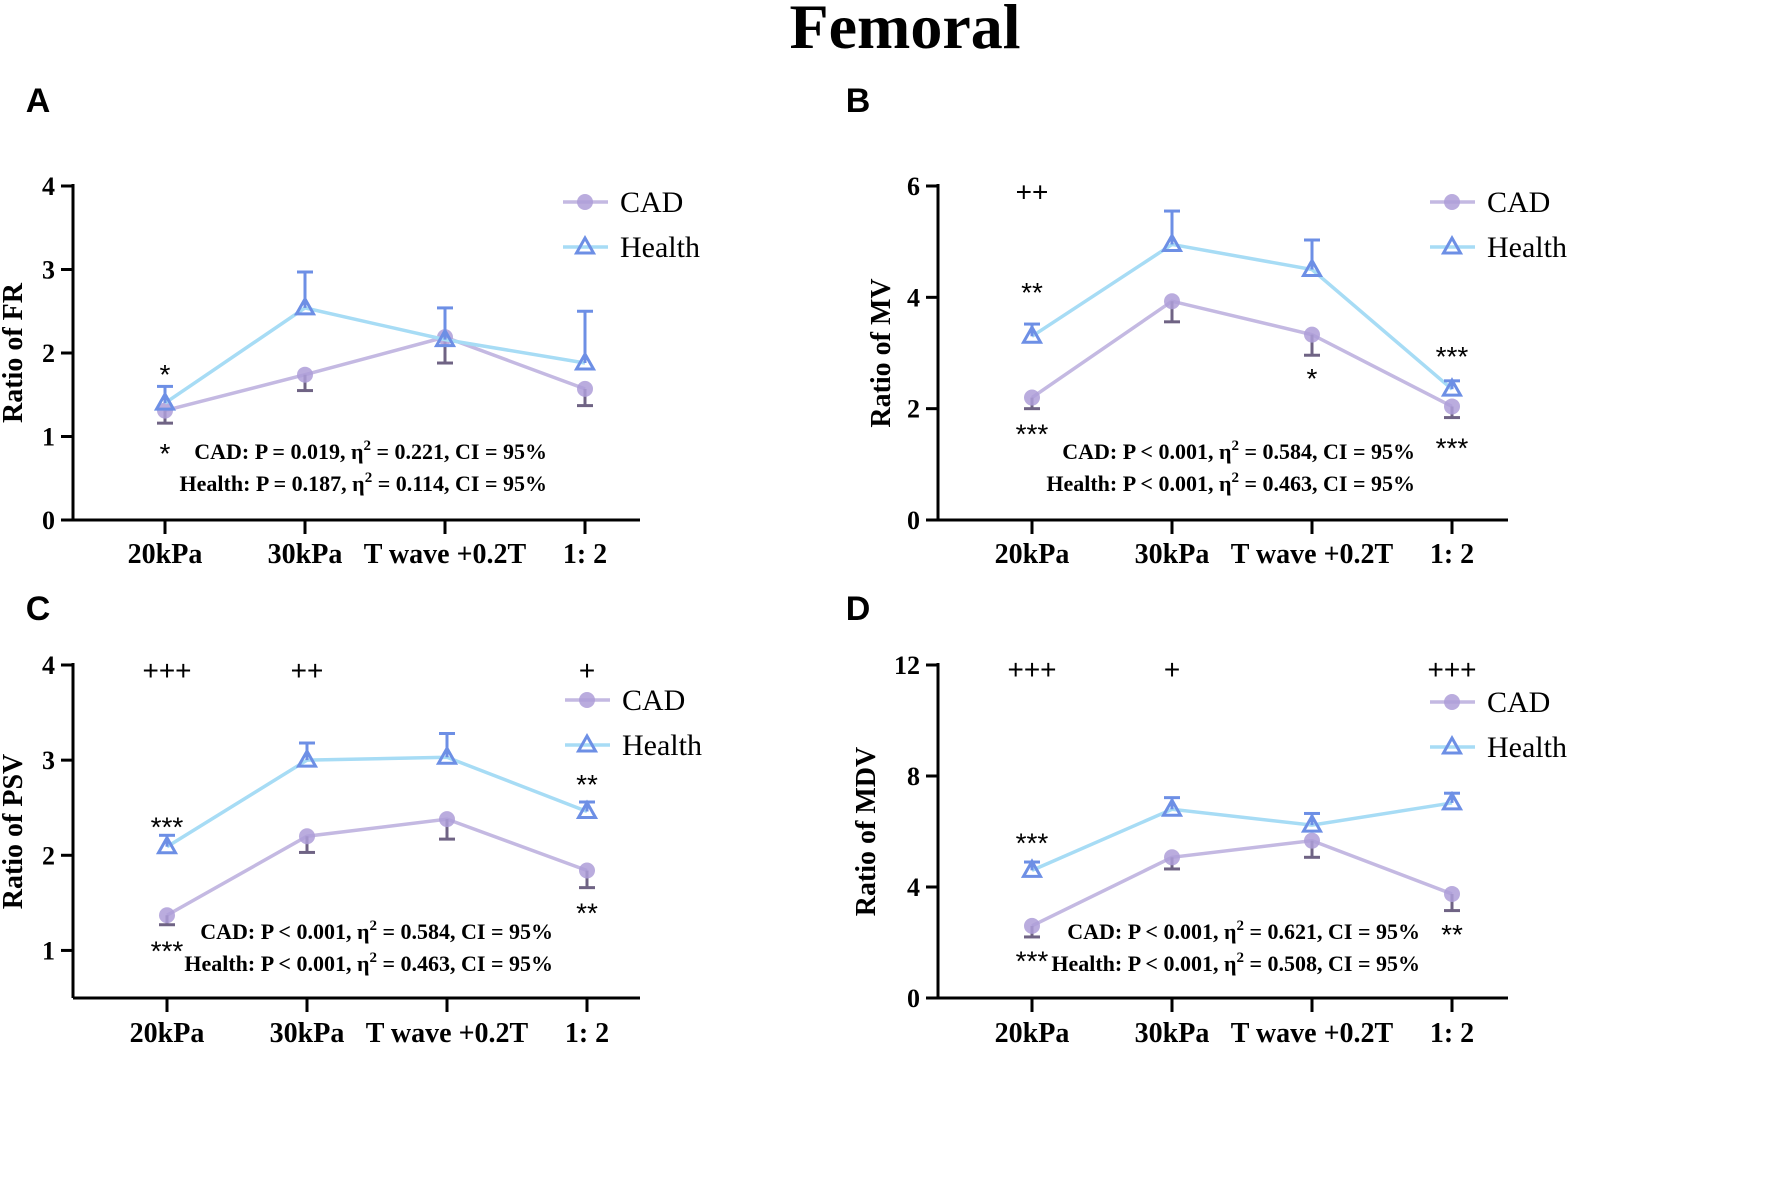 The height and width of the screenshot is (1181, 1772). What do you see at coordinates (913, 776) in the screenshot?
I see `y-tick-label: 8` at bounding box center [913, 776].